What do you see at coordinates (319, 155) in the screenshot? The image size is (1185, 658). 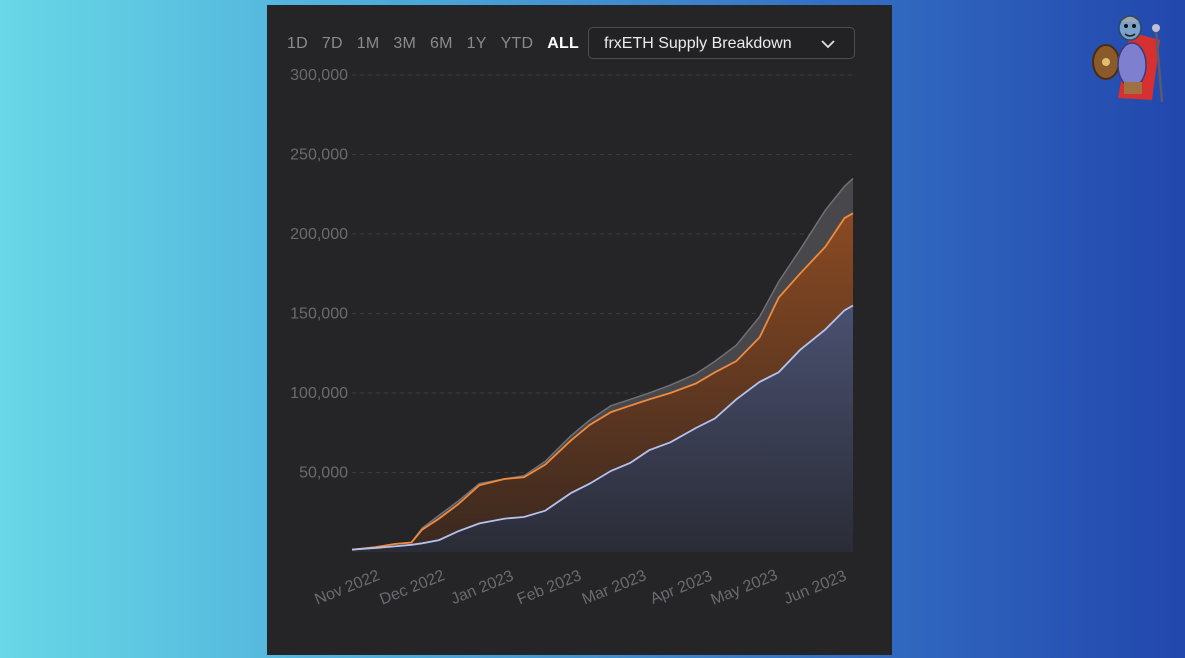 I see `y-tick-label: 250,000` at bounding box center [319, 155].